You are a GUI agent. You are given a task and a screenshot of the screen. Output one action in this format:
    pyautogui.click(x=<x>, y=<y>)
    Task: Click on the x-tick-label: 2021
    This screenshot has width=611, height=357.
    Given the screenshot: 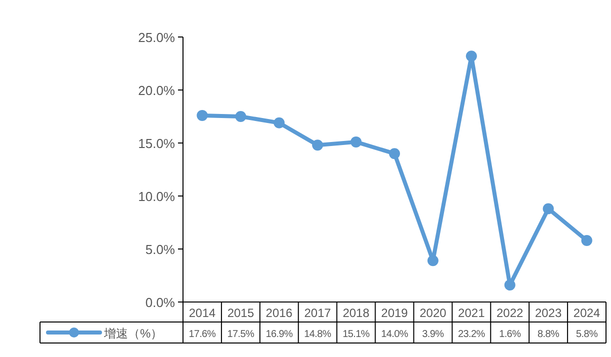 What is the action you would take?
    pyautogui.click(x=472, y=313)
    